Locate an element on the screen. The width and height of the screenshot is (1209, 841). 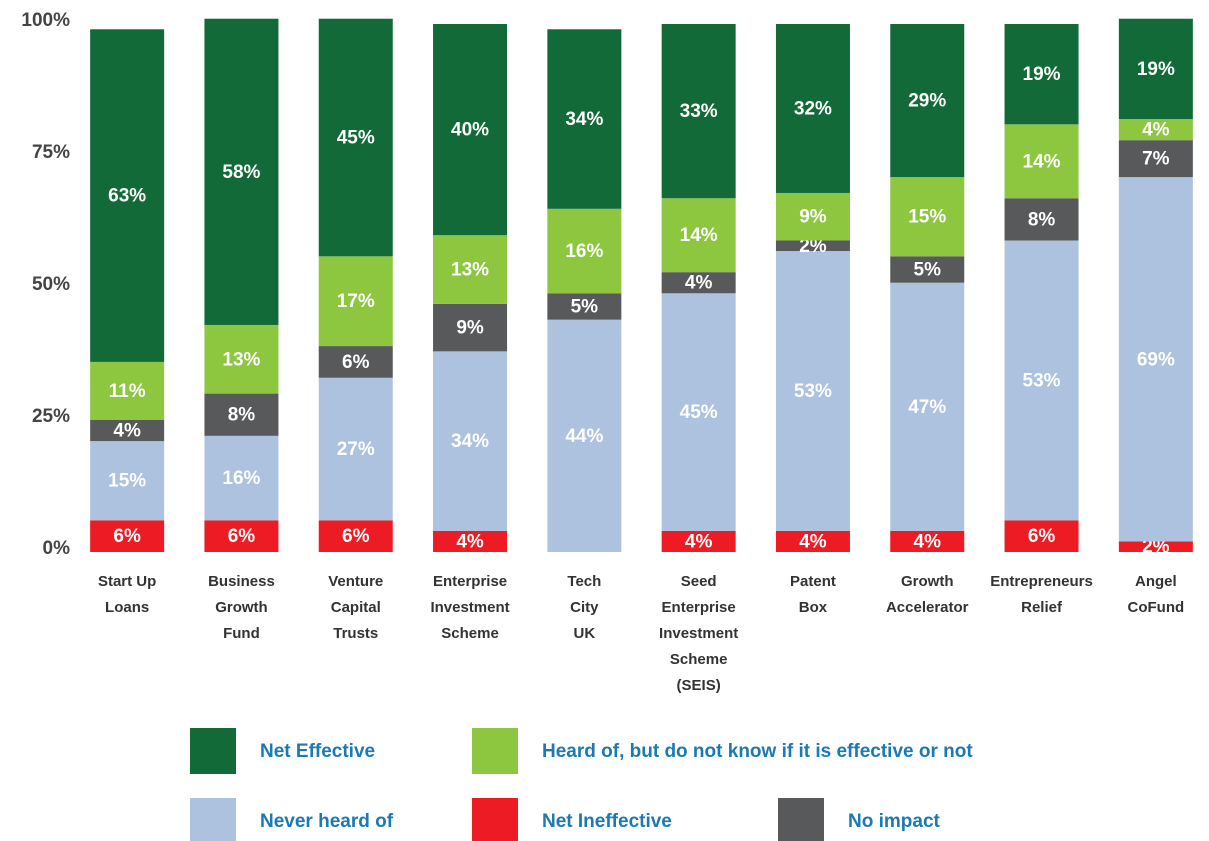
legend-label: Net Ineffective is located at coordinates (607, 821).